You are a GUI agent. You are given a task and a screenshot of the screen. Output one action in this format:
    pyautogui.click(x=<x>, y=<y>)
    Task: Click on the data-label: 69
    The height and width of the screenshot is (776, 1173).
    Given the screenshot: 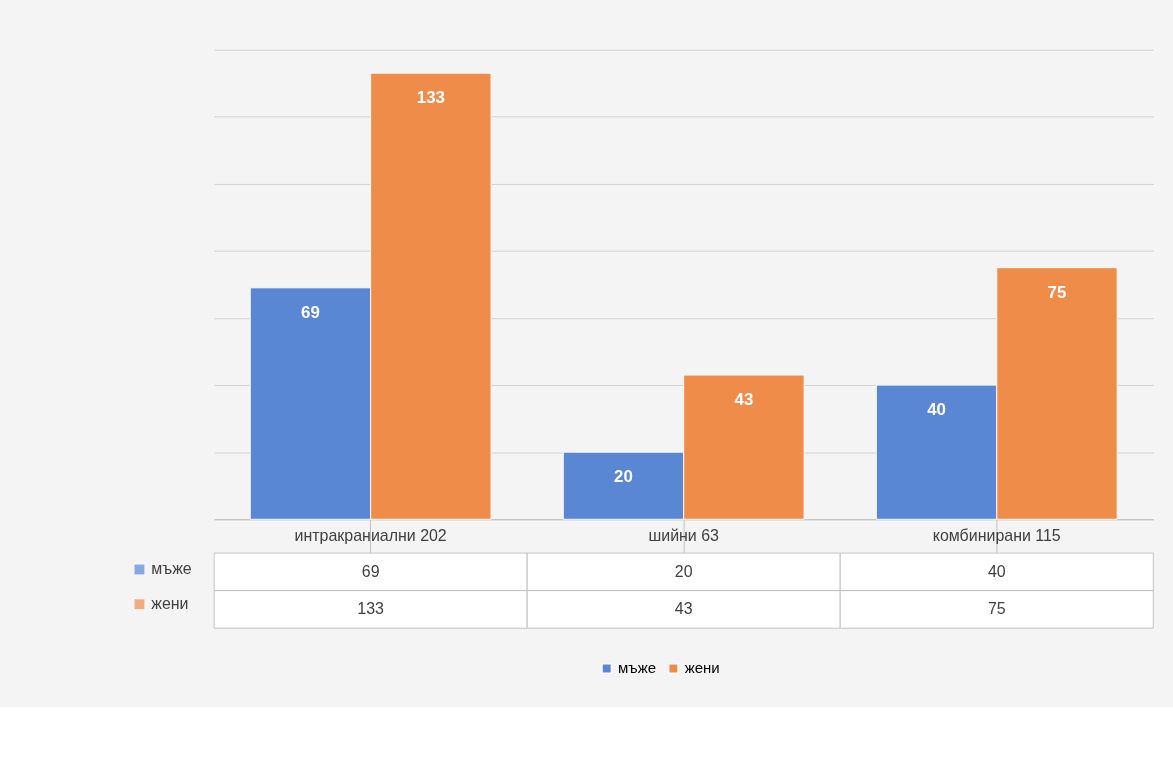 What is the action you would take?
    pyautogui.click(x=310, y=312)
    